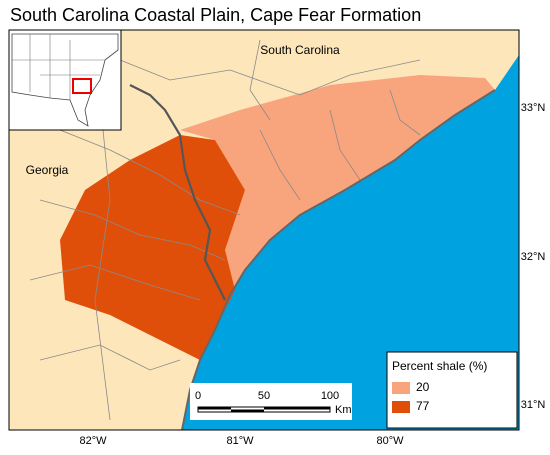  I want to click on inset-map, so click(65, 80).